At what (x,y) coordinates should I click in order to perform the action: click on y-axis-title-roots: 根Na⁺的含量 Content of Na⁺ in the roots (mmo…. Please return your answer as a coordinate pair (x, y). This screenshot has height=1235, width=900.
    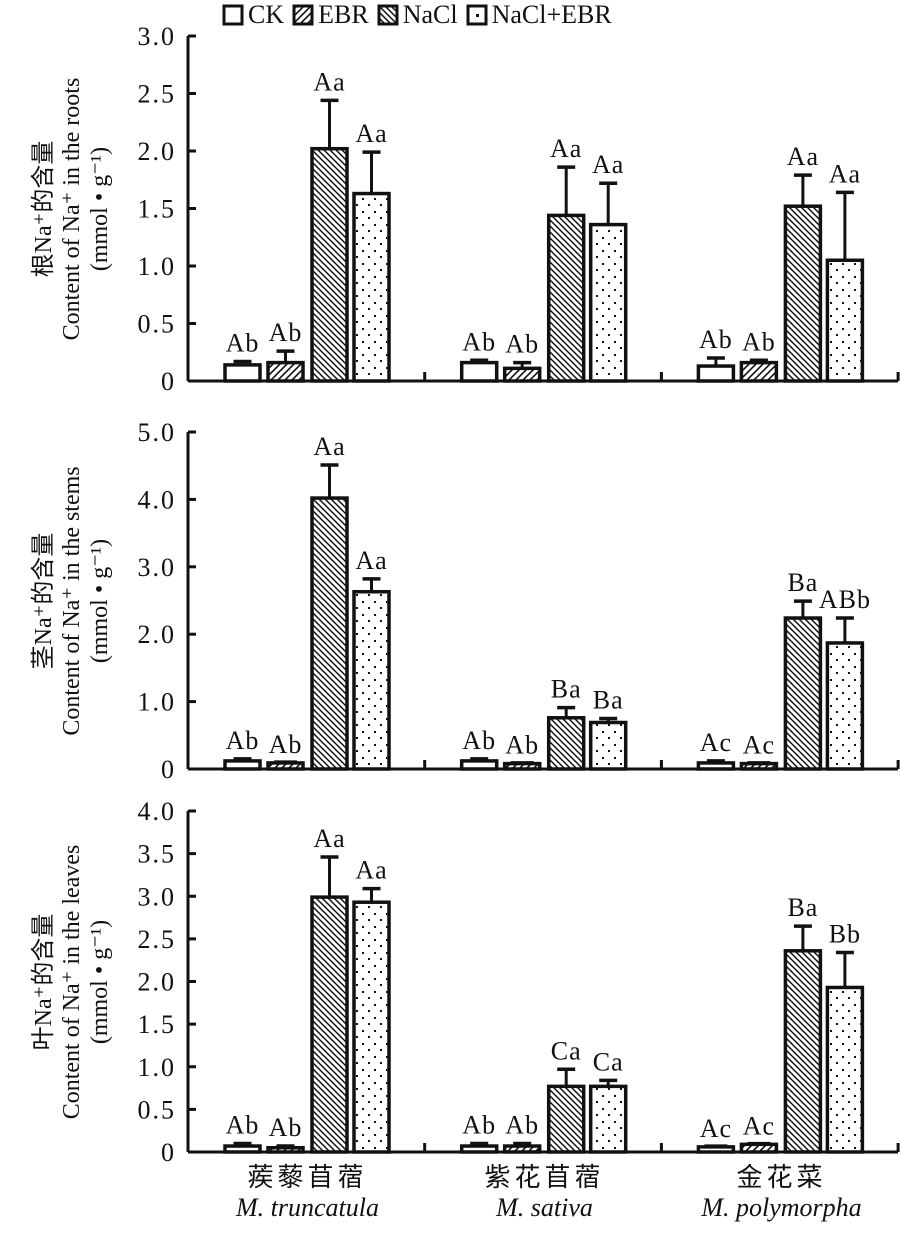
    Looking at the image, I should click on (75, 209).